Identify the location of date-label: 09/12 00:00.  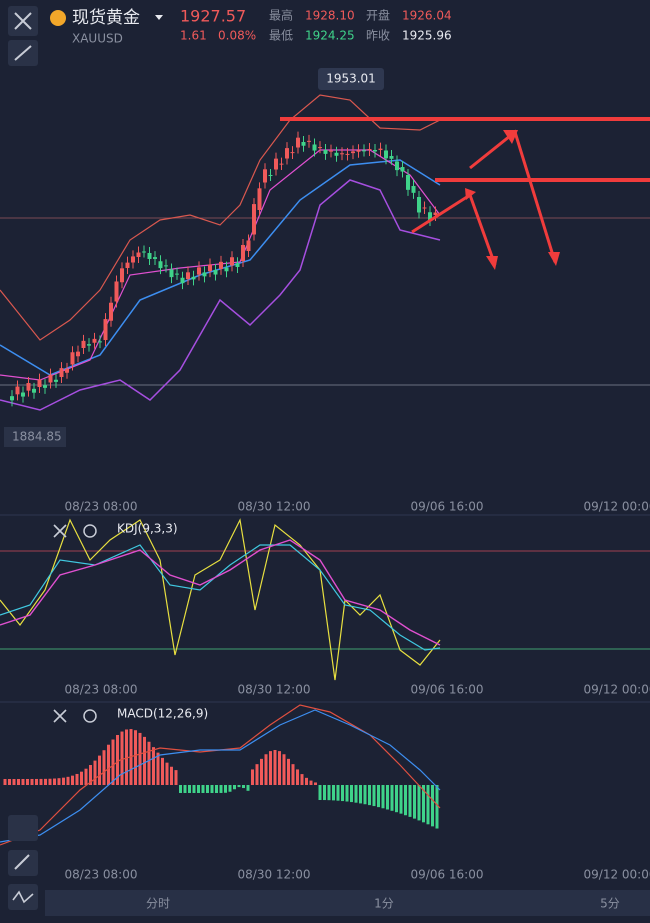
(617, 507).